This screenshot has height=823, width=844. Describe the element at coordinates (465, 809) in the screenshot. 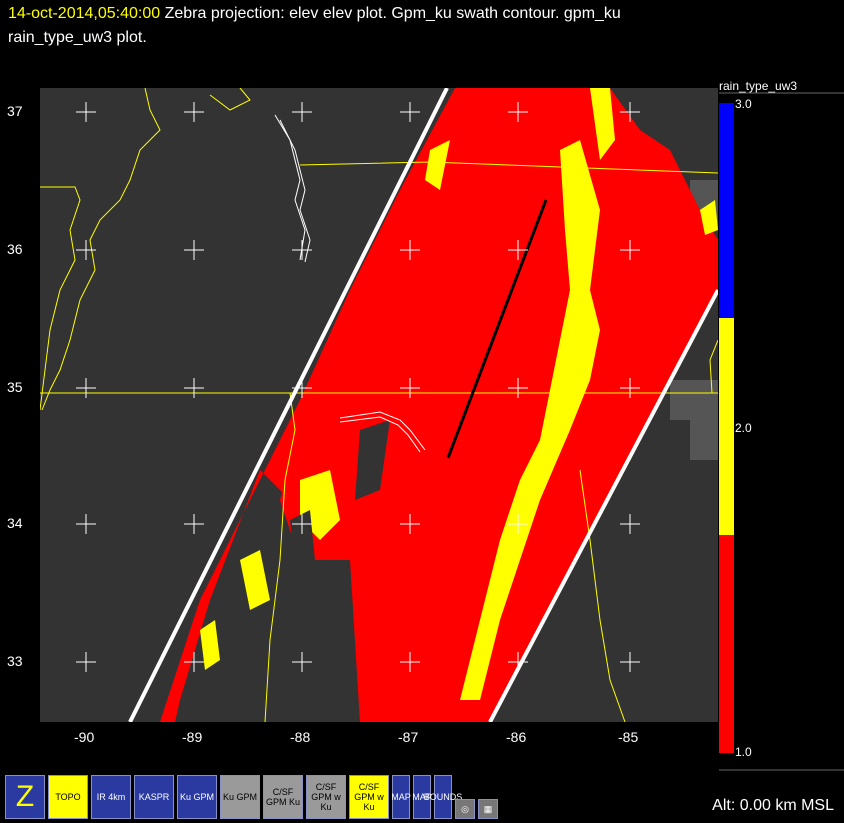

I see `zoom-icon: ◎` at that location.